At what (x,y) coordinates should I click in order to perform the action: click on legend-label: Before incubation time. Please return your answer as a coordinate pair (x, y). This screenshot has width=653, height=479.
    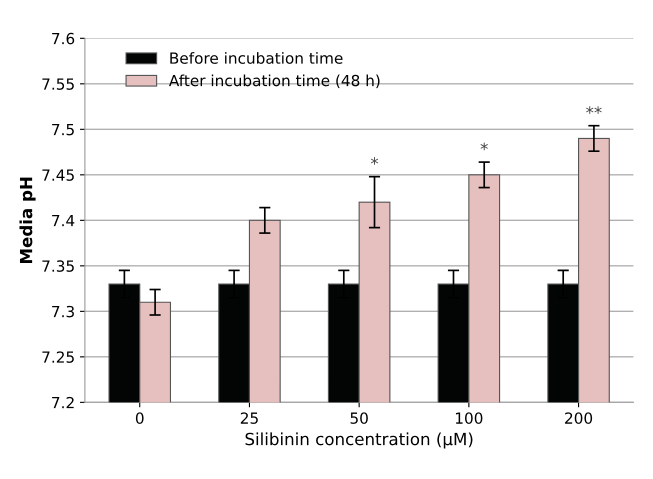
    Looking at the image, I should click on (256, 58).